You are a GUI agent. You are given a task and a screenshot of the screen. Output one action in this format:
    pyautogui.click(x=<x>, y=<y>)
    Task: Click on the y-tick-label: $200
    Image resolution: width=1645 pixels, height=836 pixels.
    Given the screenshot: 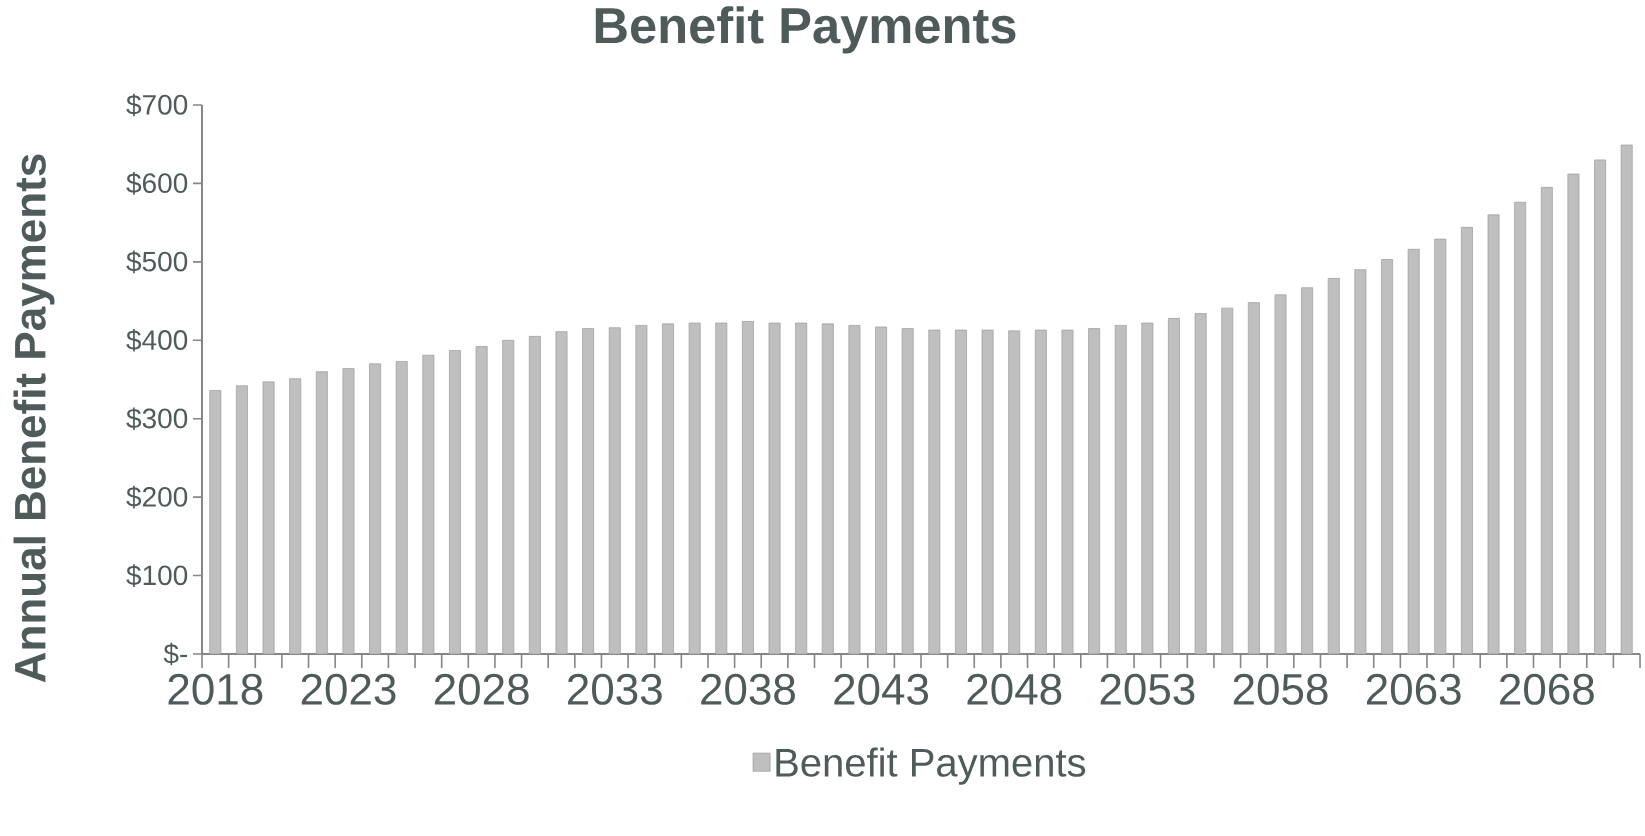 What is the action you would take?
    pyautogui.click(x=157, y=497)
    